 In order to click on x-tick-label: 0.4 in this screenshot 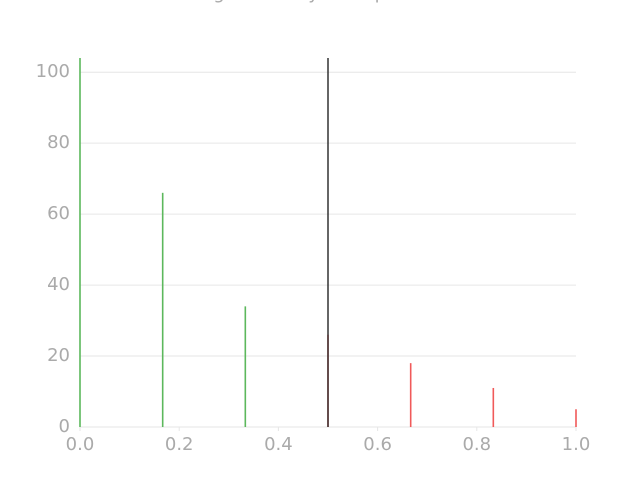, I will do `click(278, 444)`.